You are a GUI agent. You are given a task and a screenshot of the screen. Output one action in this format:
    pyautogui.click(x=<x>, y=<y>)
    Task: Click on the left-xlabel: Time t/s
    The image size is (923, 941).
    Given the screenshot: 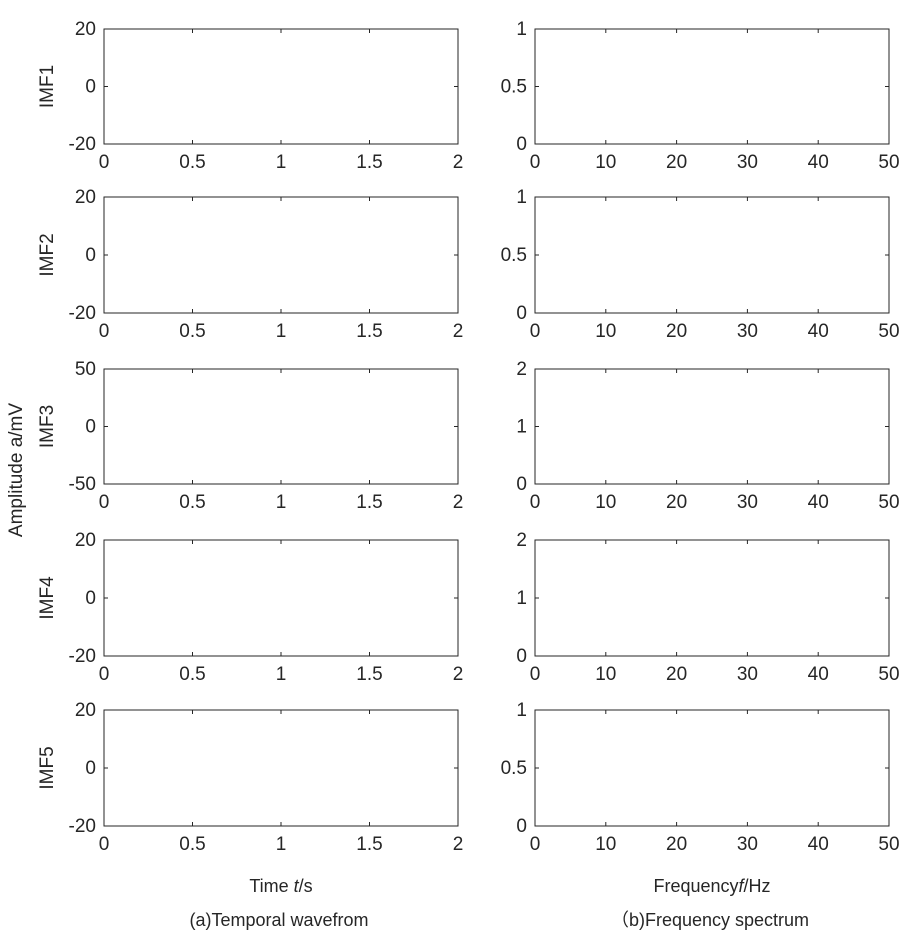 What is the action you would take?
    pyautogui.click(x=280, y=886)
    